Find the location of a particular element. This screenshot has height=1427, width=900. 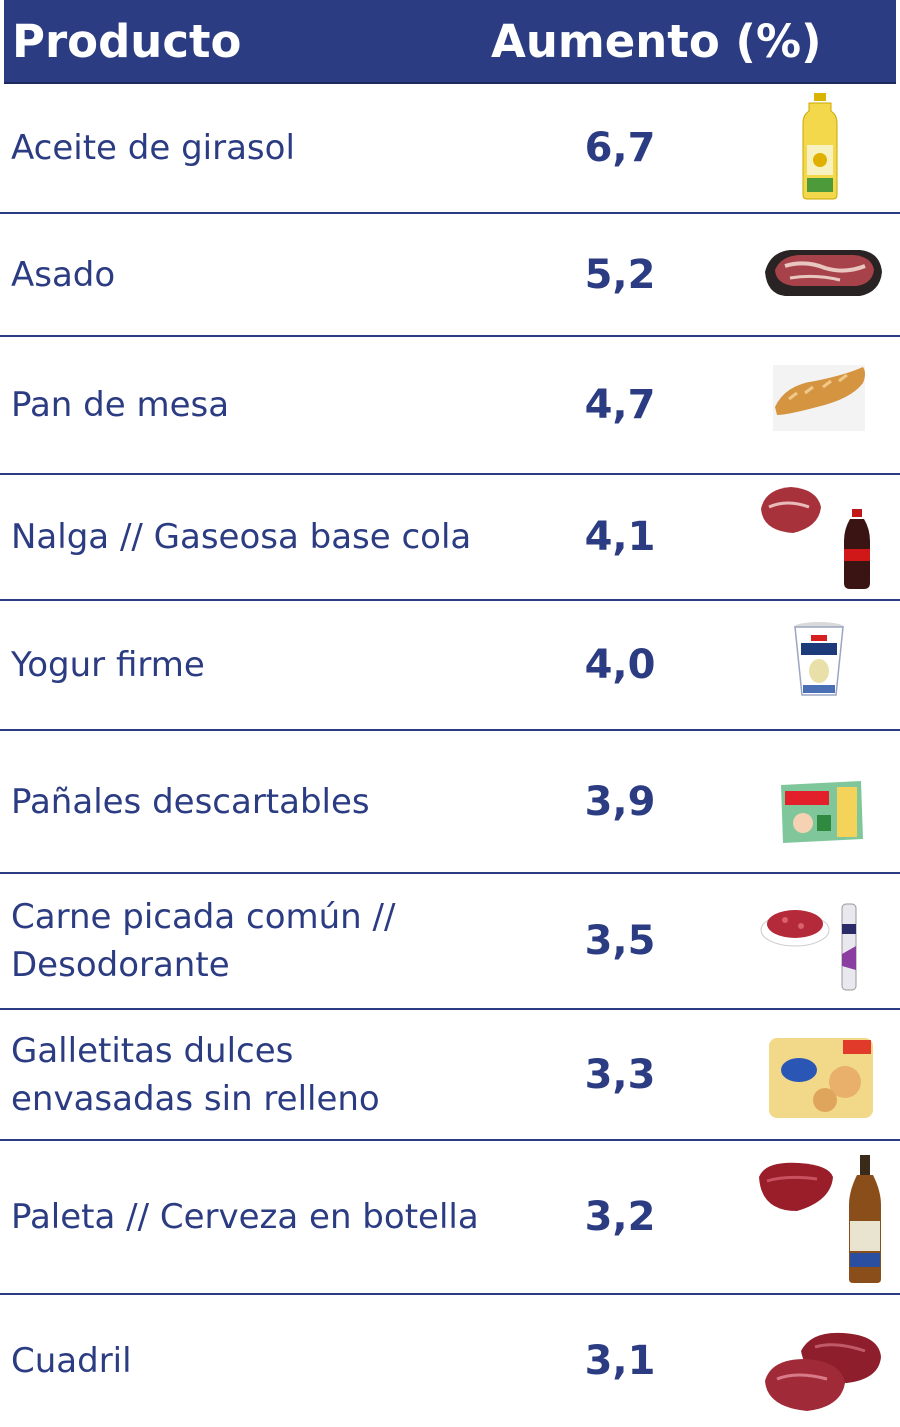

table-header: Producto Aumento (%) is located at coordinates (450, 42).